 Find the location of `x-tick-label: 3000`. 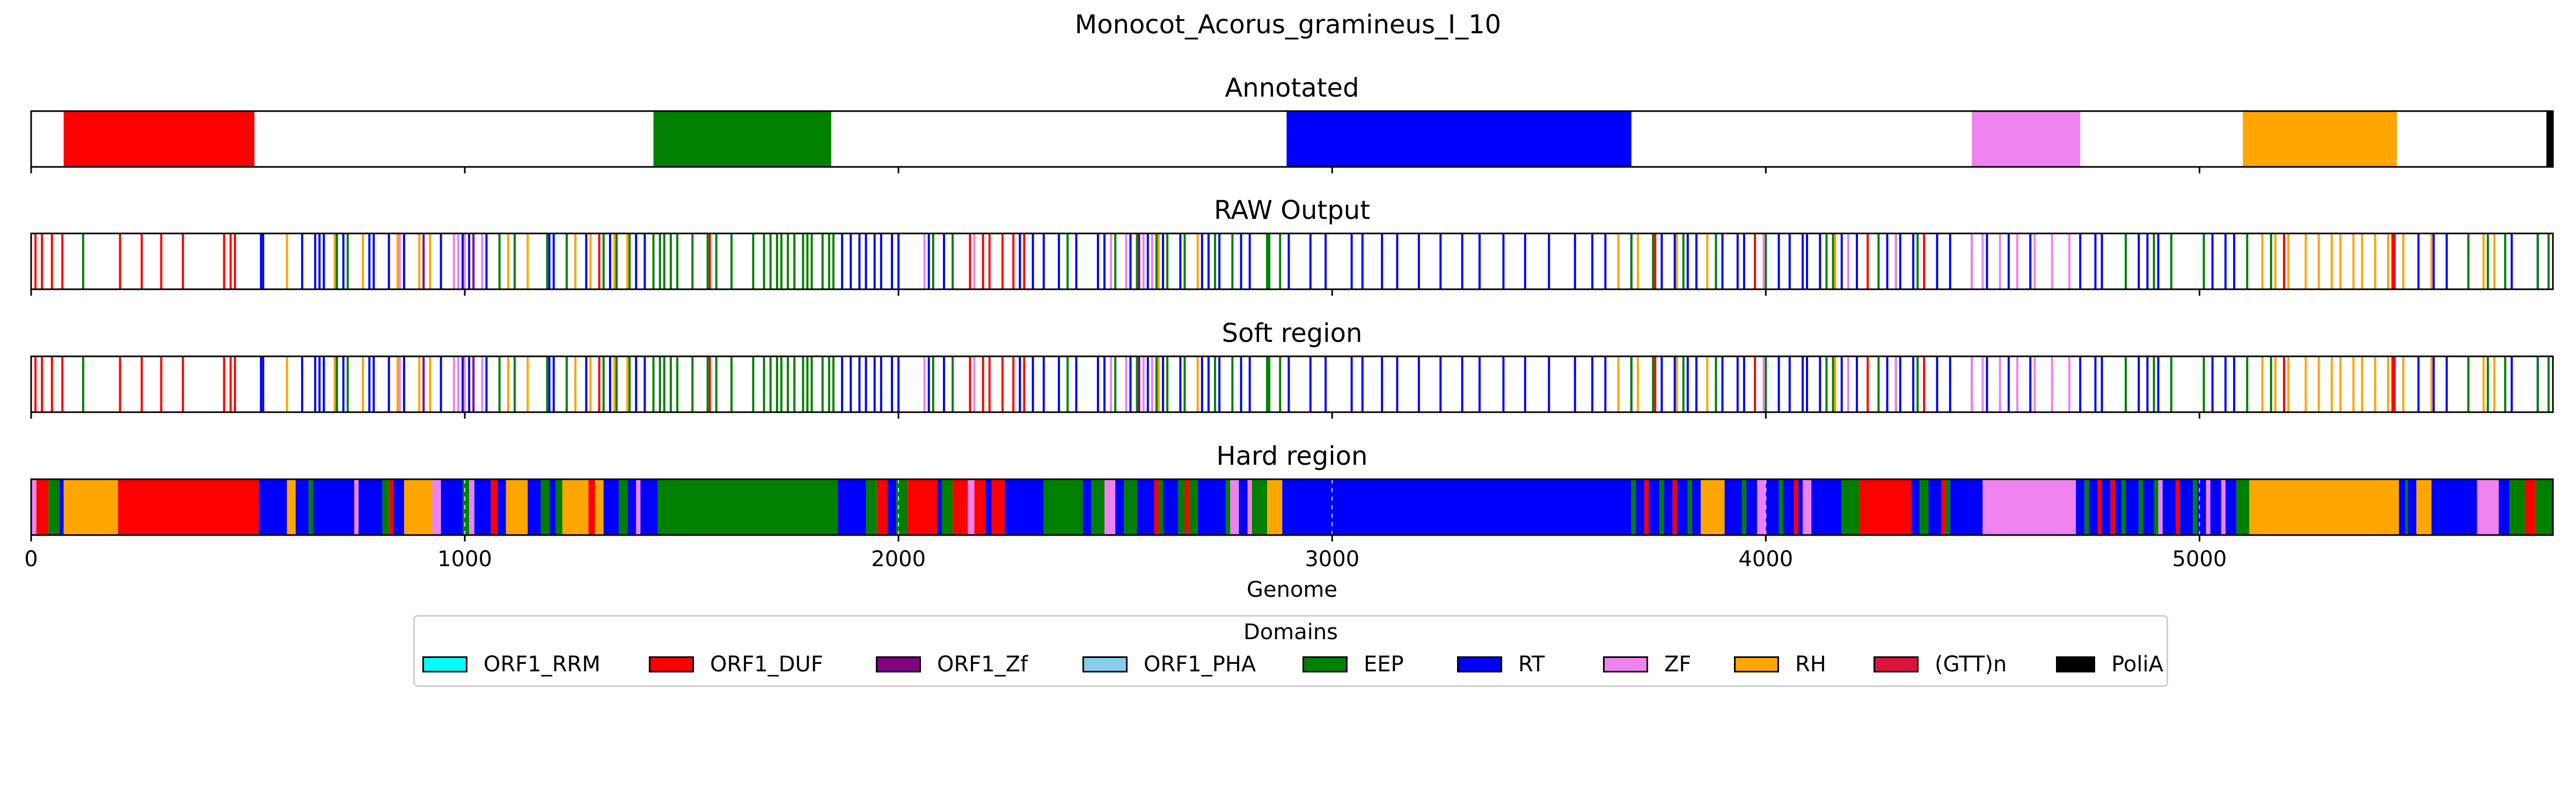

x-tick-label: 3000 is located at coordinates (1332, 559).